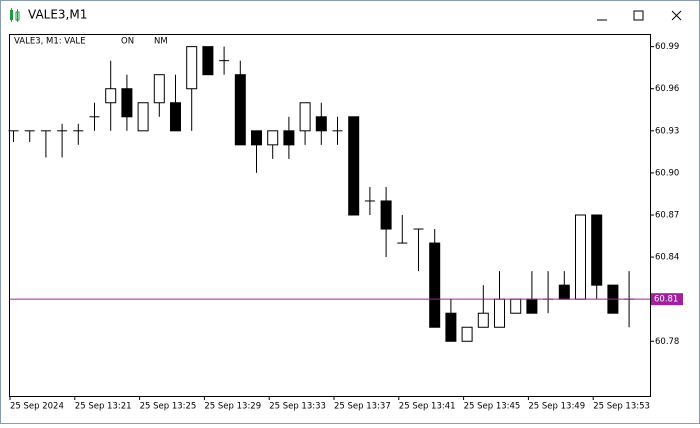  Describe the element at coordinates (168, 407) in the screenshot. I see `x-tick-label: 25 Sep 13:25` at that location.